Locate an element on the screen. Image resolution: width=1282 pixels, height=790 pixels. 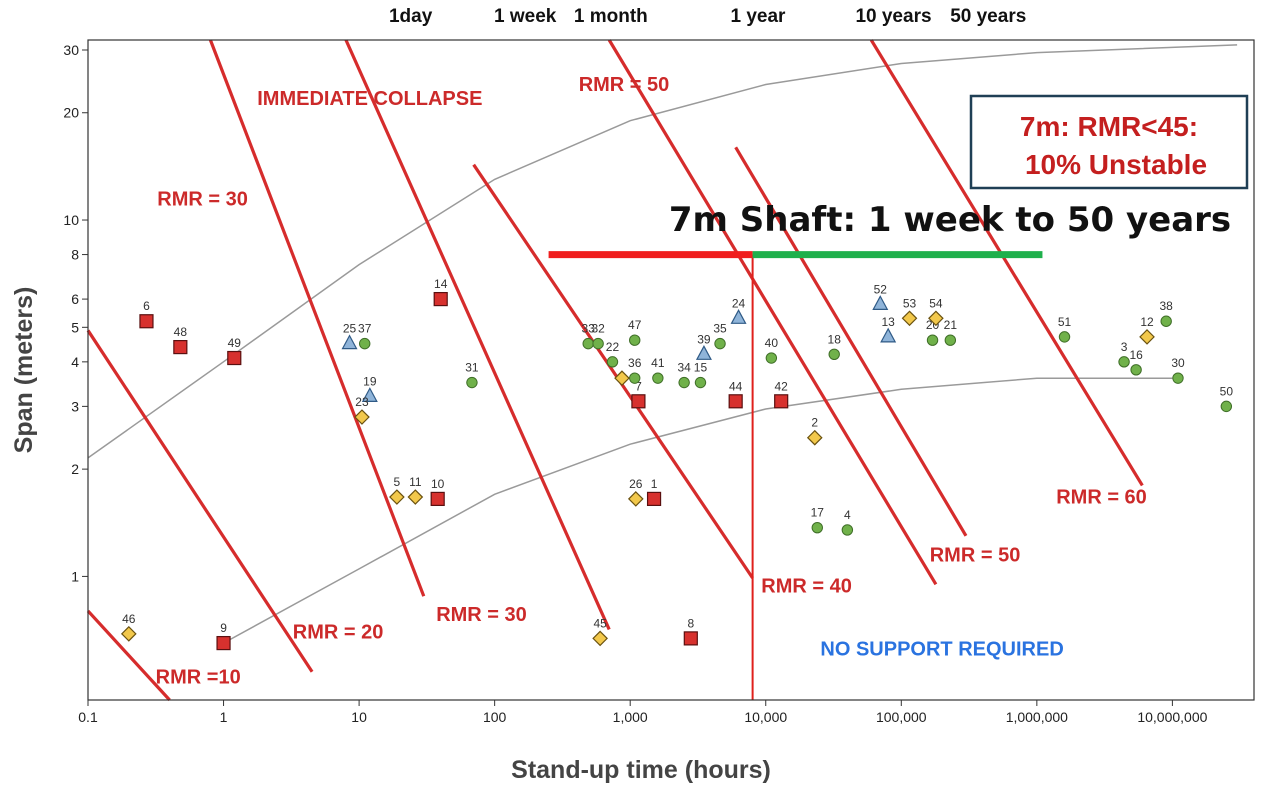
shaft-info-box is located at coordinates (1109, 142).